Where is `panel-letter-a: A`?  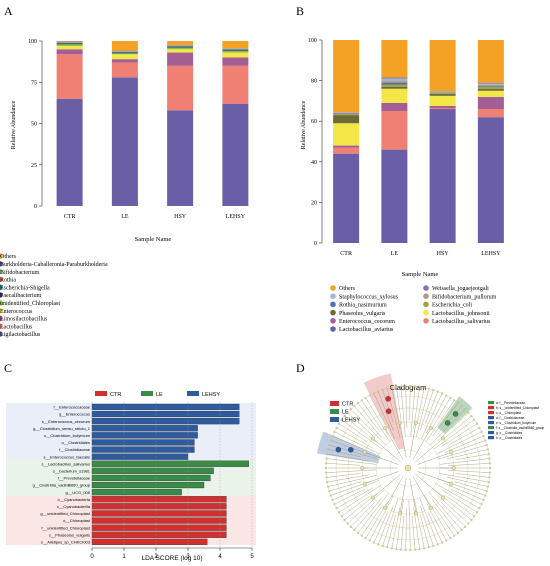
panel-letter-a: A is located at coordinates (8, 11).